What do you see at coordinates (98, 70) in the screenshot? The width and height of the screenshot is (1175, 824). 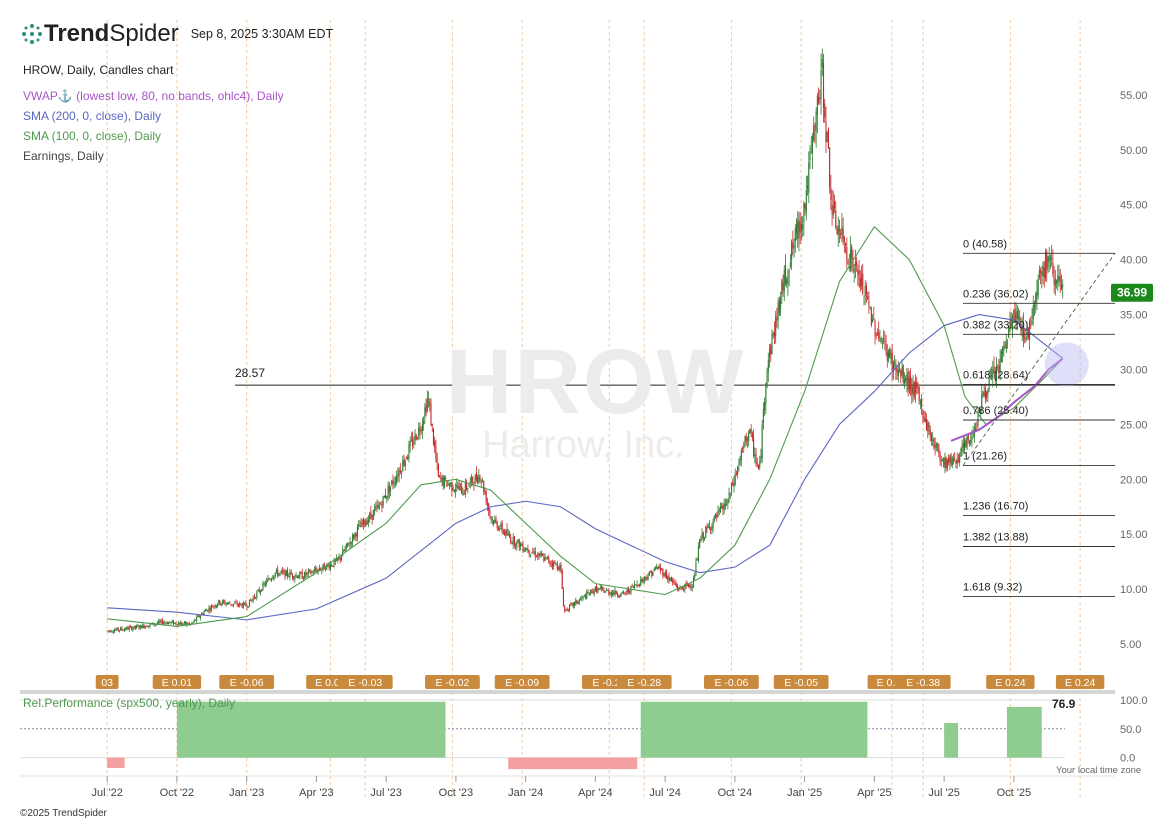 I see `legend-main: HROW, Daily, Candles chart` at bounding box center [98, 70].